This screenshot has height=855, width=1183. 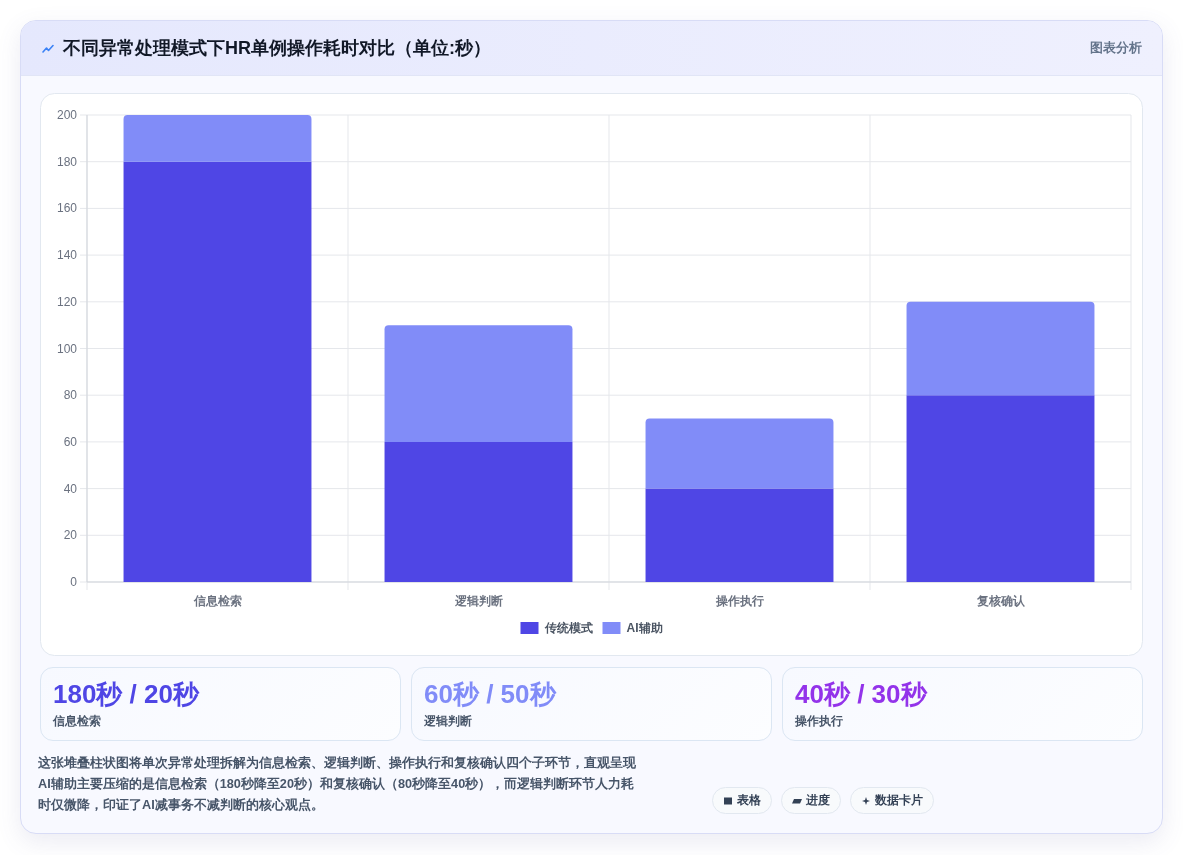 What do you see at coordinates (337, 784) in the screenshot?
I see `text: 这张堆叠柱状图将单次异常处理拆解为信息检索、逻辑判断、操作执行和复核确认四个子环节，直观呈现AI辅助主要压缩的是信息检索（180秒降至20秒）和复核确认（80秒降至40秒），而逻辑判断环节人力耗时仅微降，印证了AI减事务不减判断的核心观点。` at bounding box center [337, 784].